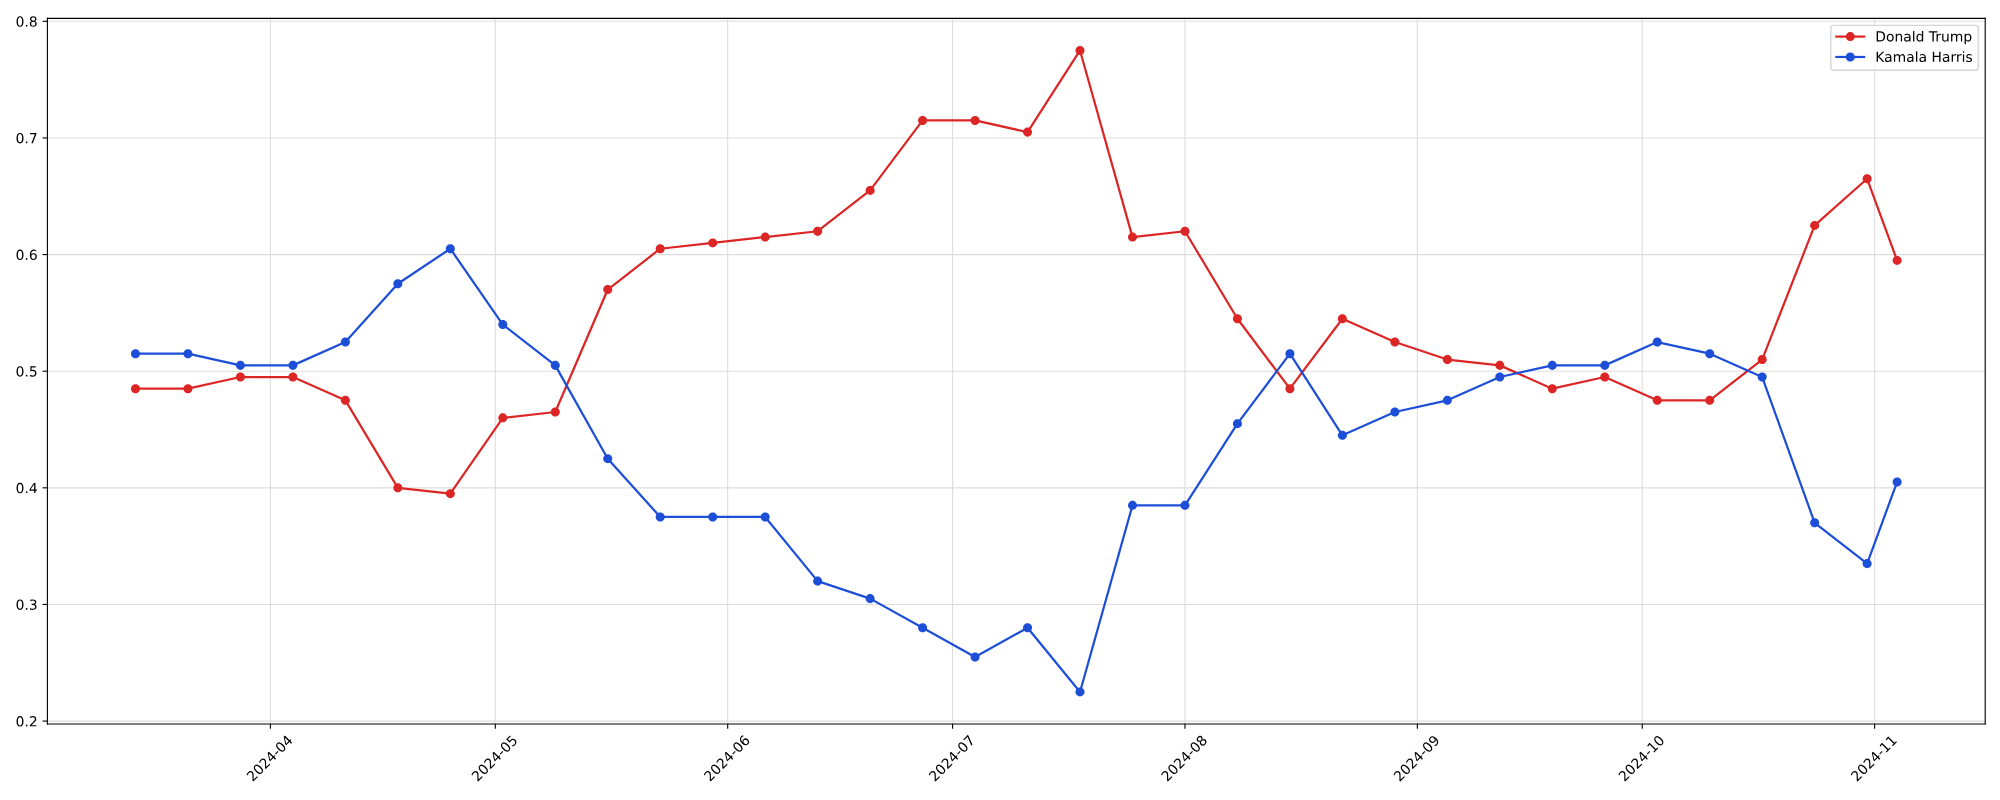  I want to click on y-tick-label: 0.8, so click(26, 21).